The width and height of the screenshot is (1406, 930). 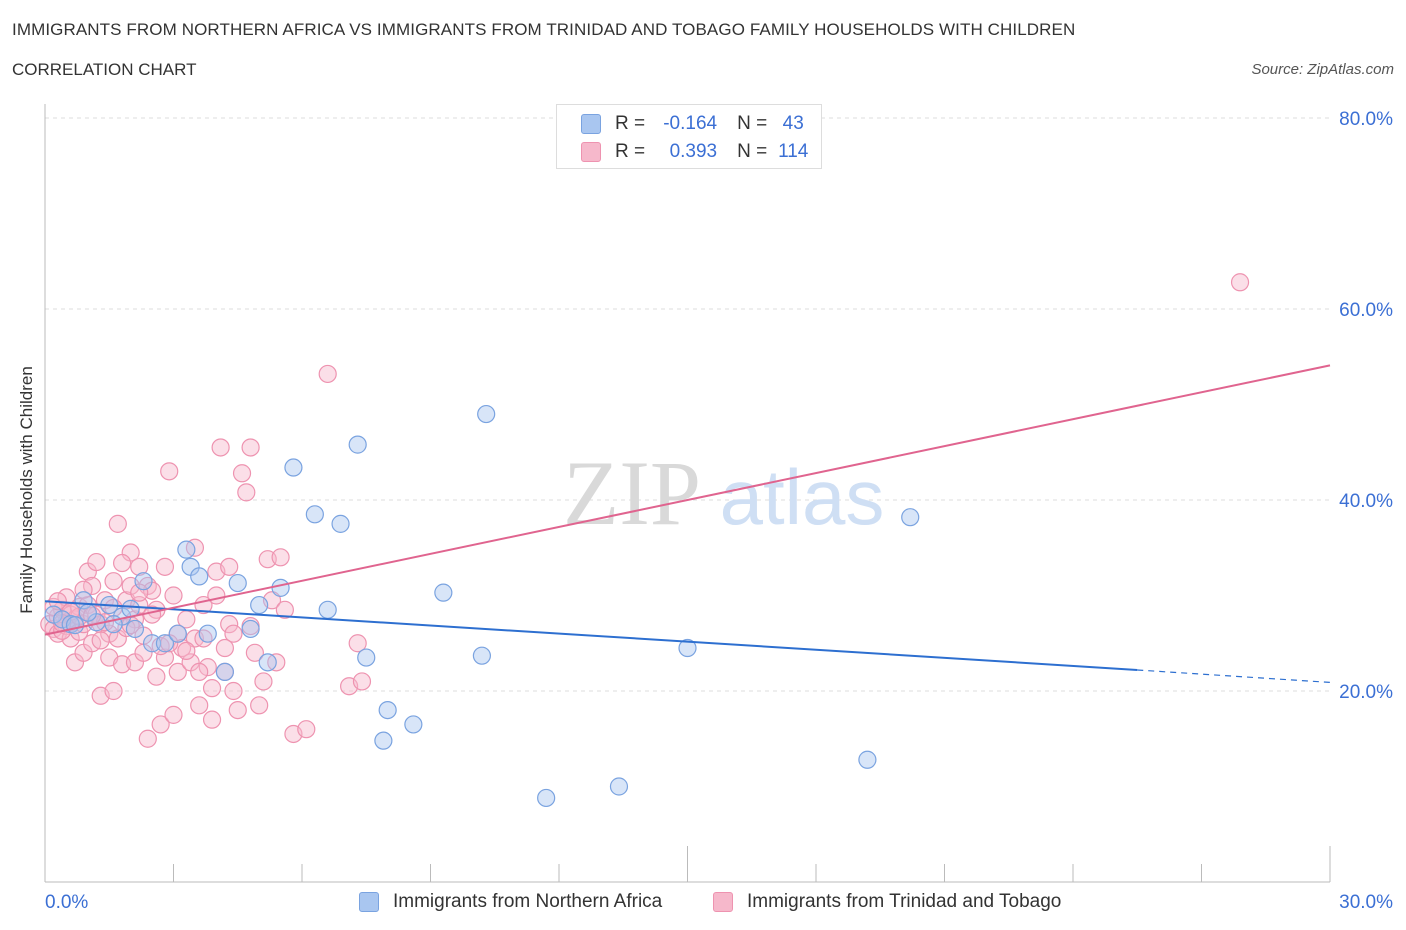 What do you see at coordinates (793, 123) in the screenshot?
I see `legend-n-value: 43` at bounding box center [793, 123].